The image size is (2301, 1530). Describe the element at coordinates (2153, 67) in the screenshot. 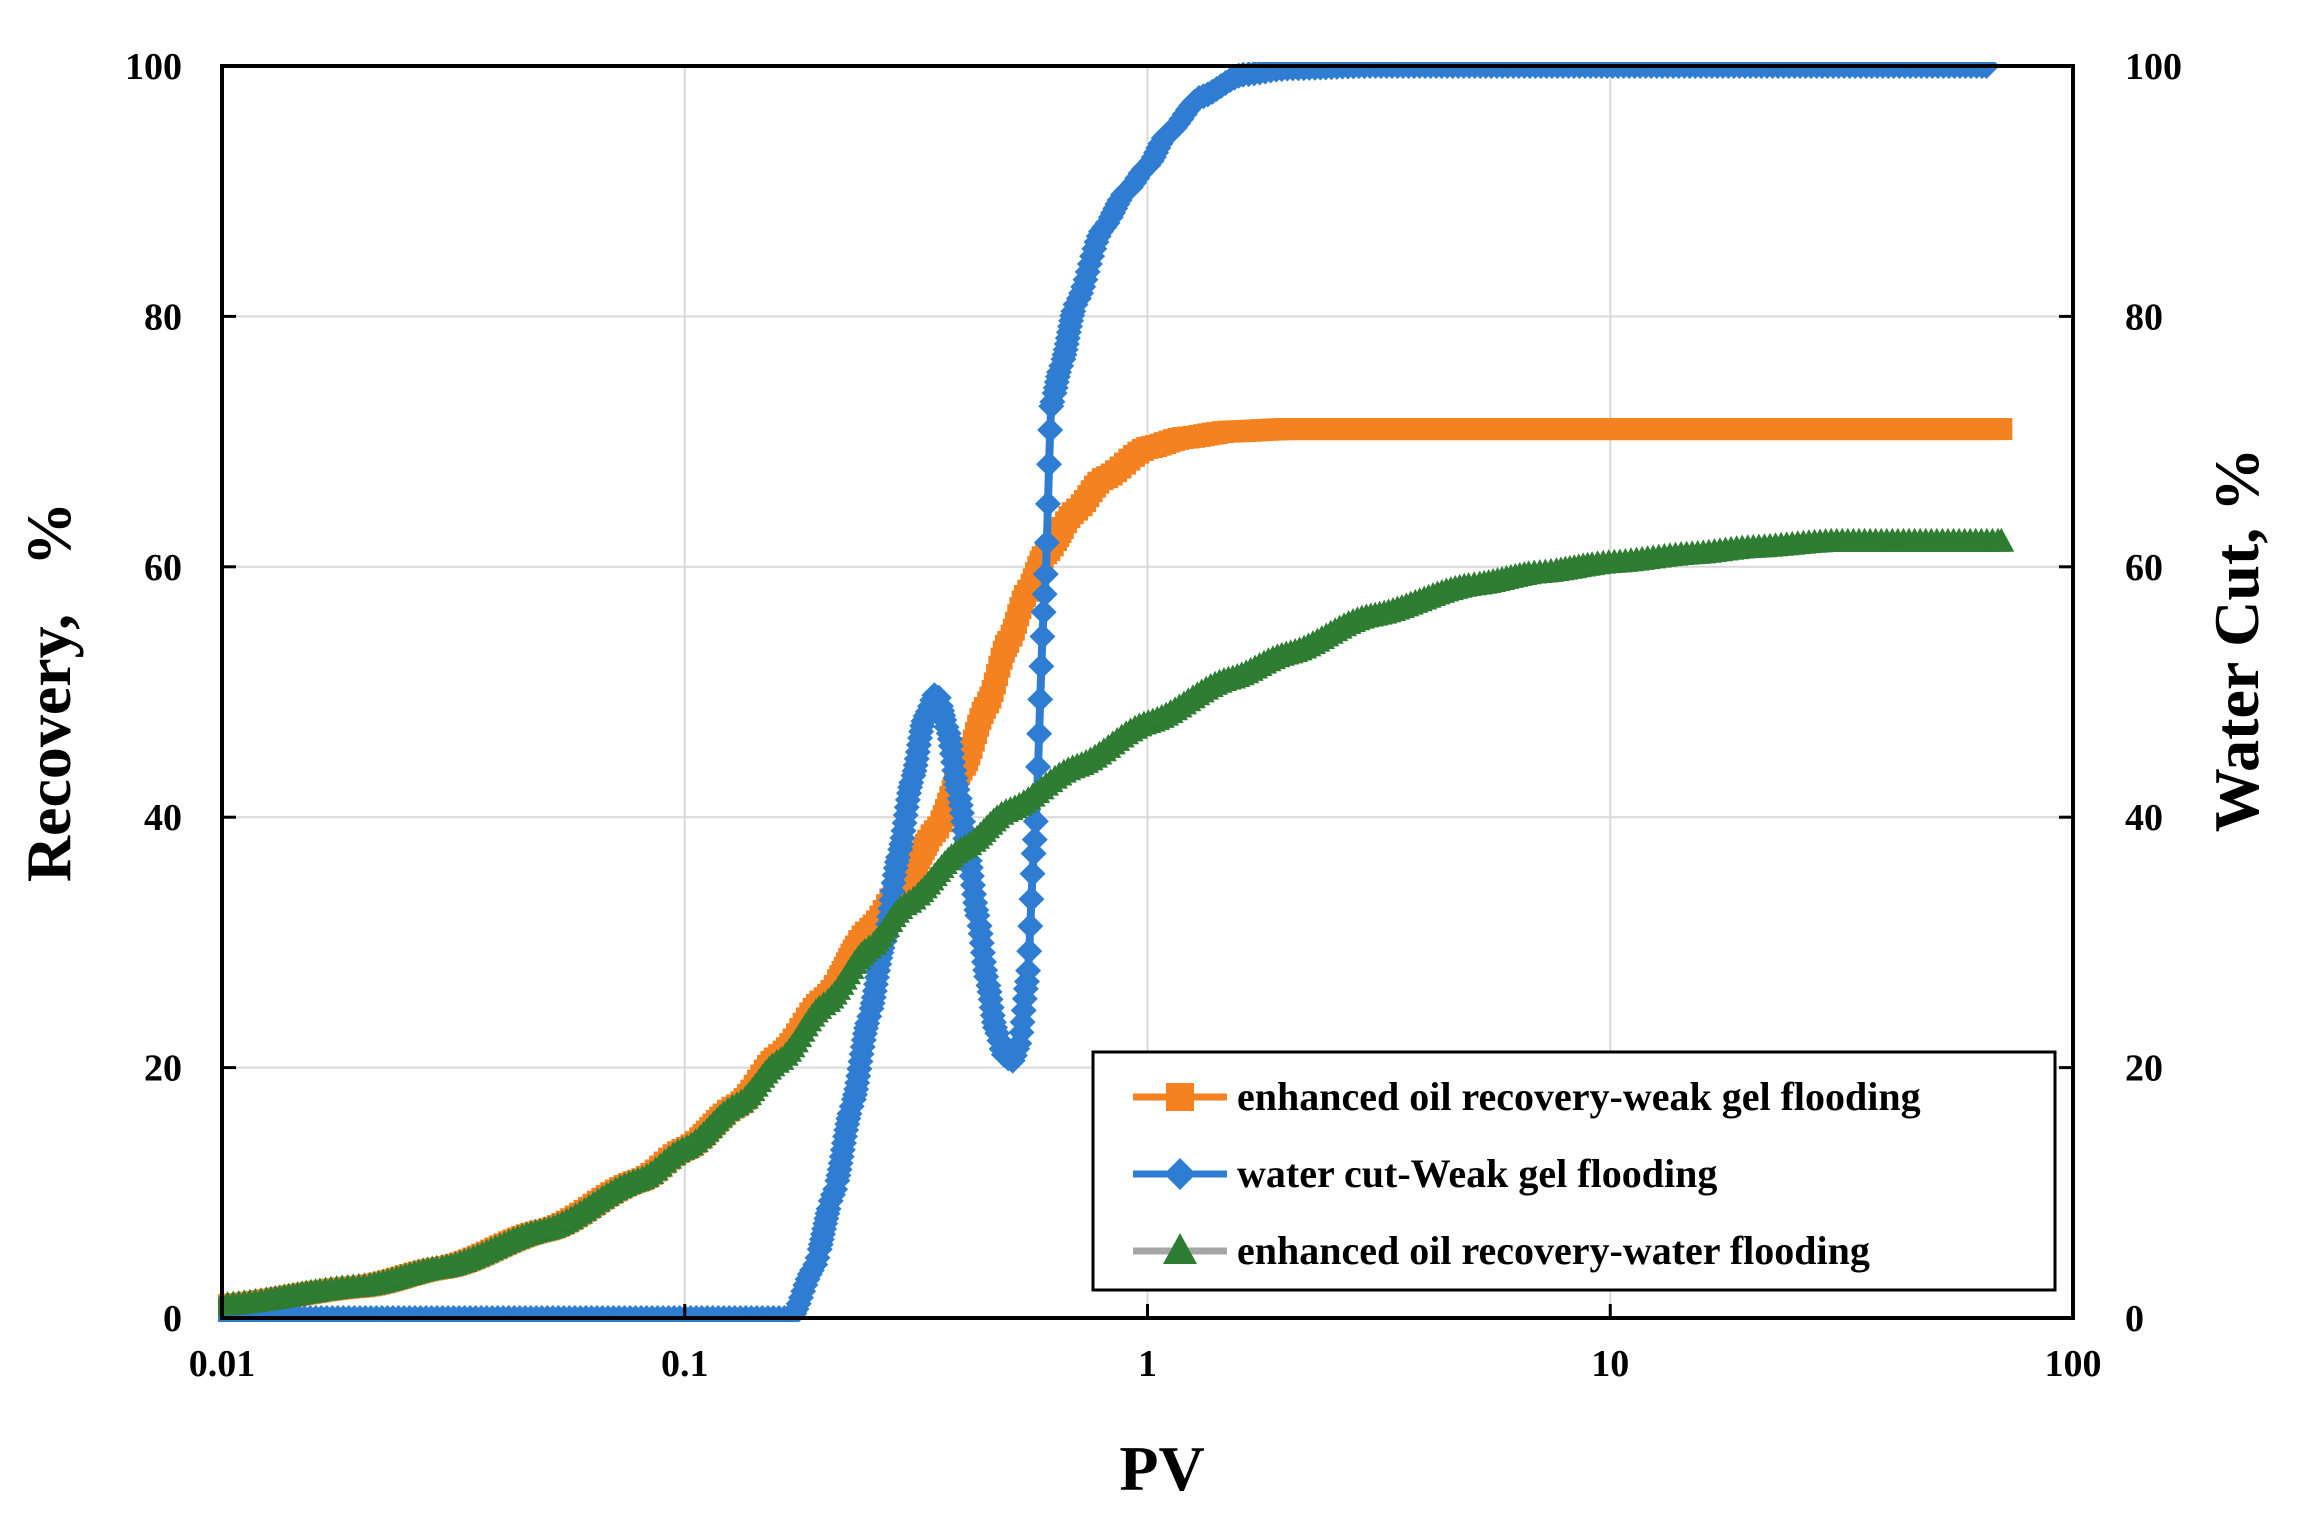

I see `y-right-tick-label: 100` at that location.